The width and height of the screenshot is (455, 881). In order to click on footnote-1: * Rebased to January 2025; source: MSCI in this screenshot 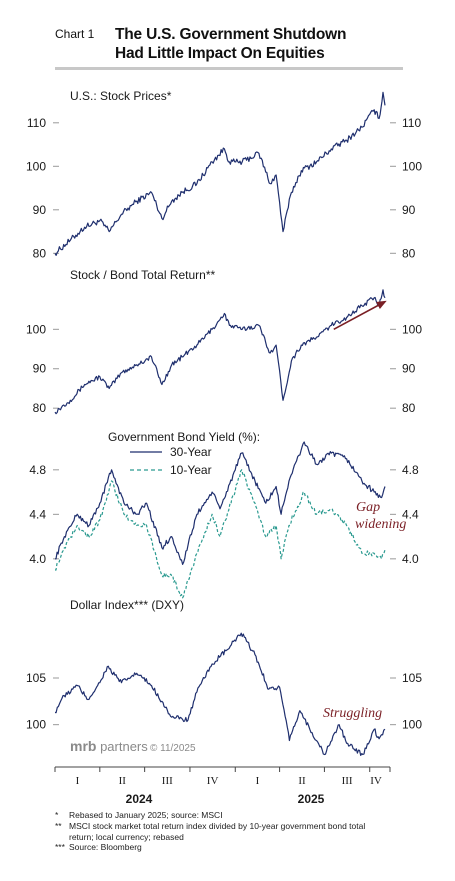, I will do `click(220, 815)`.